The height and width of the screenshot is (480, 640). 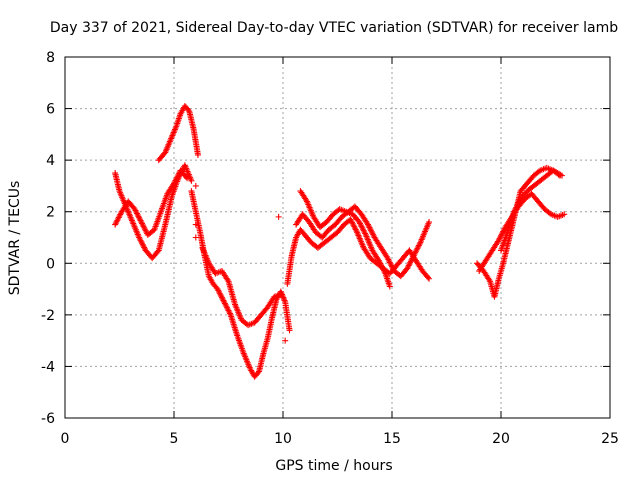 I want to click on x-tick-label: 5, so click(x=174, y=439).